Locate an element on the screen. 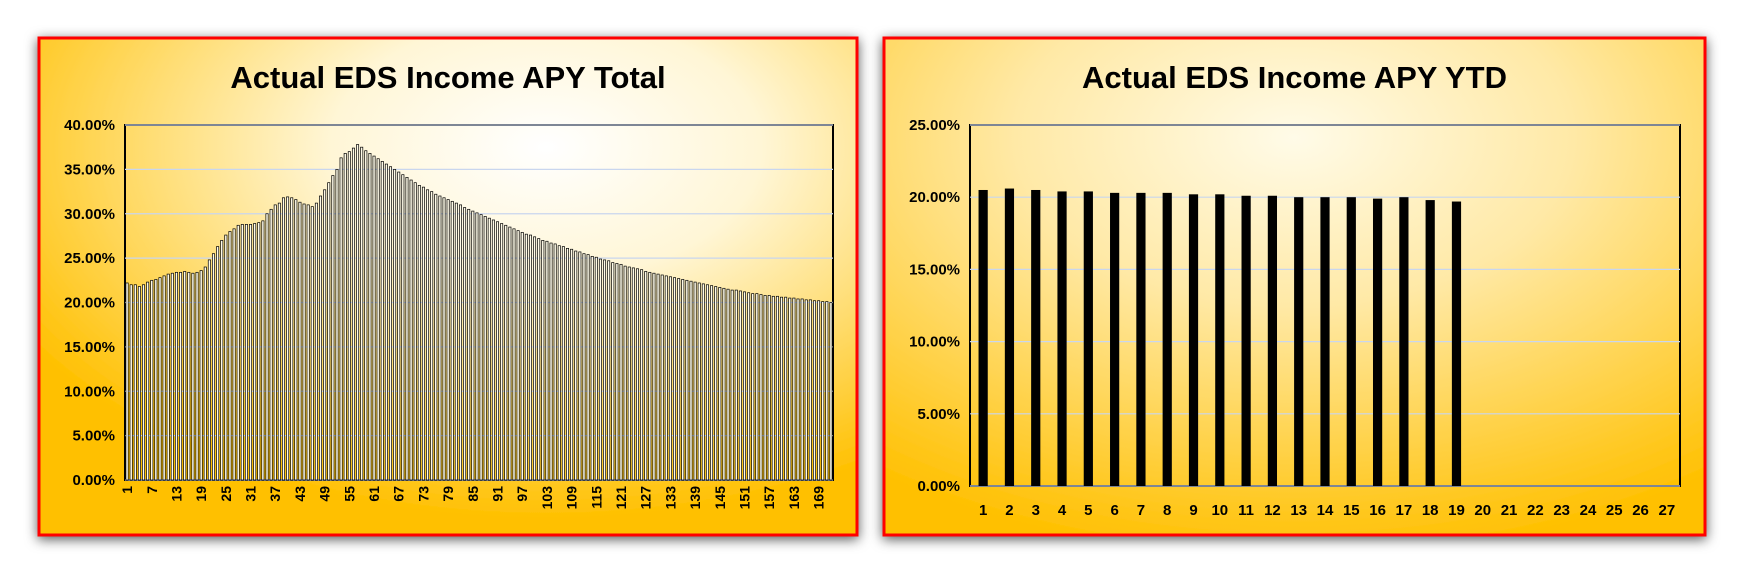  x-tick-label: 17 is located at coordinates (1404, 510).